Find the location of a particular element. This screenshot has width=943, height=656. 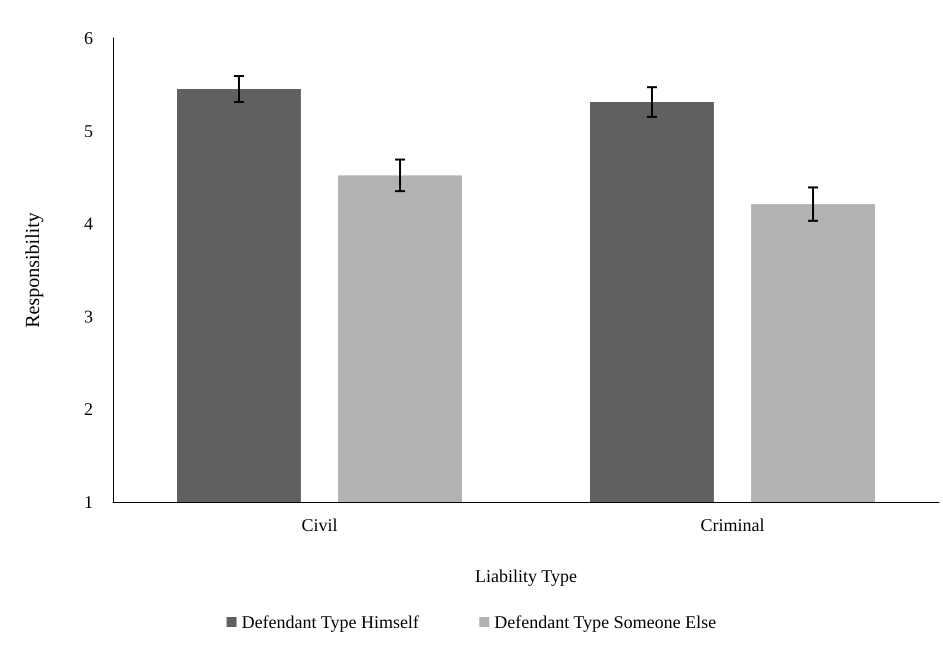

y-tick-label: 1 is located at coordinates (88, 502).